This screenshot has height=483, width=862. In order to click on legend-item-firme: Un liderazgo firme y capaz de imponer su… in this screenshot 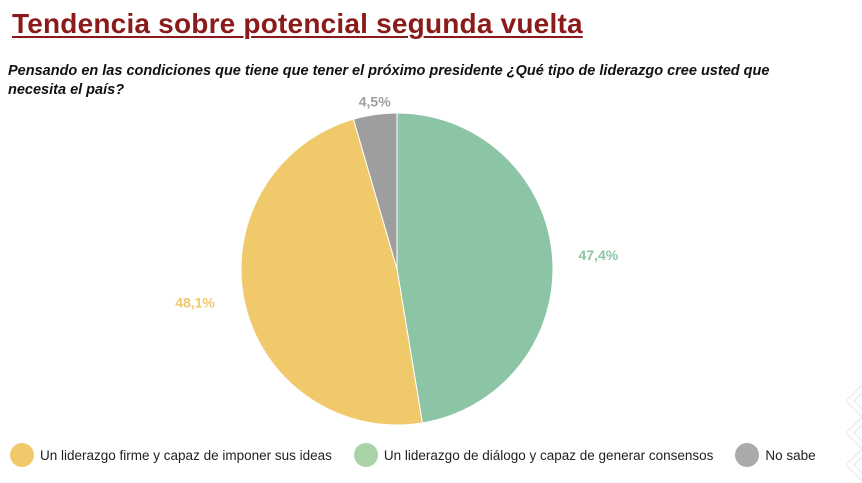, I will do `click(171, 455)`.